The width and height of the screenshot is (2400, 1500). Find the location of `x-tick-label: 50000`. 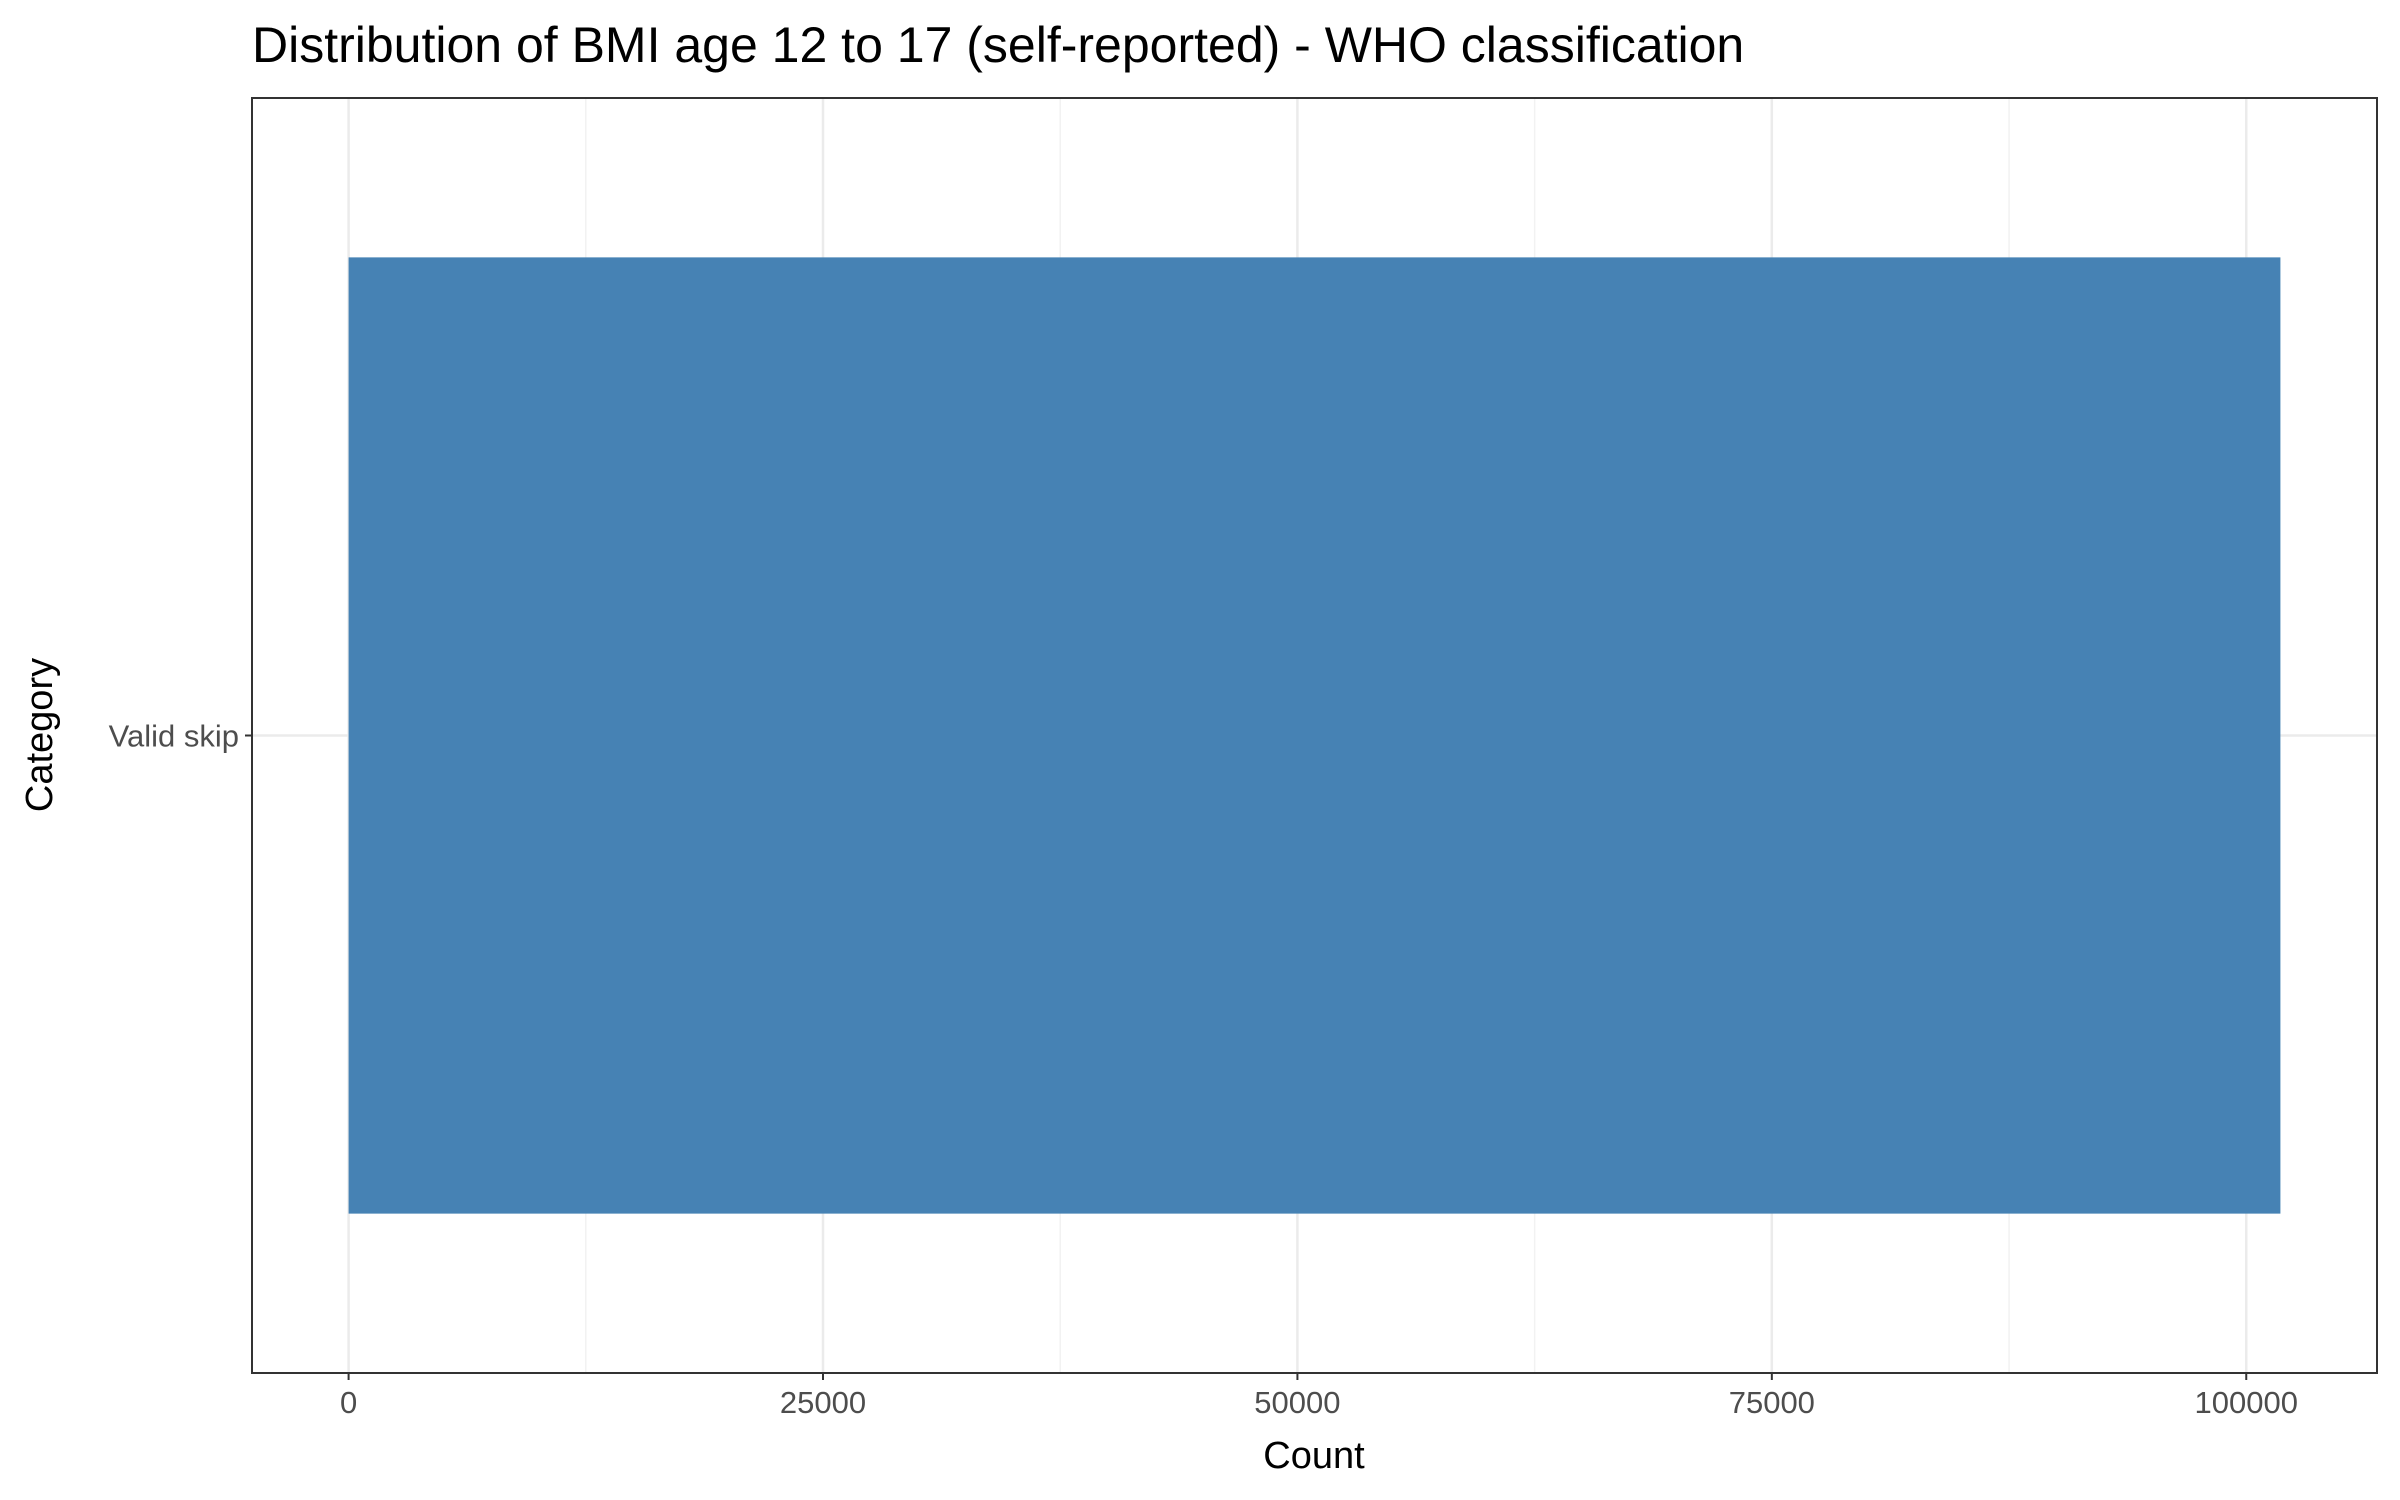

x-tick-label: 50000 is located at coordinates (1297, 1402).